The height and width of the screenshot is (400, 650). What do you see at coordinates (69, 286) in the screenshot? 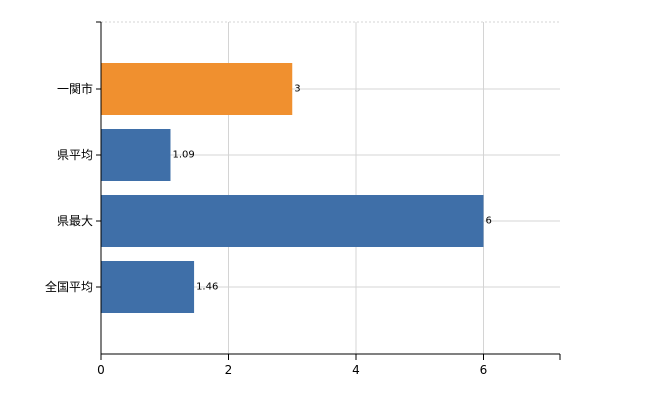
I see `category-label: 全国平均` at bounding box center [69, 286].